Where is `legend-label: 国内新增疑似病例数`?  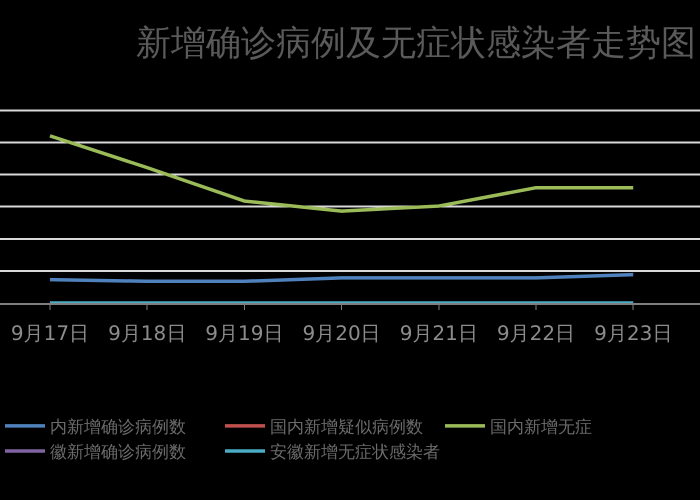 legend-label: 国内新增疑似病例数 is located at coordinates (346, 427).